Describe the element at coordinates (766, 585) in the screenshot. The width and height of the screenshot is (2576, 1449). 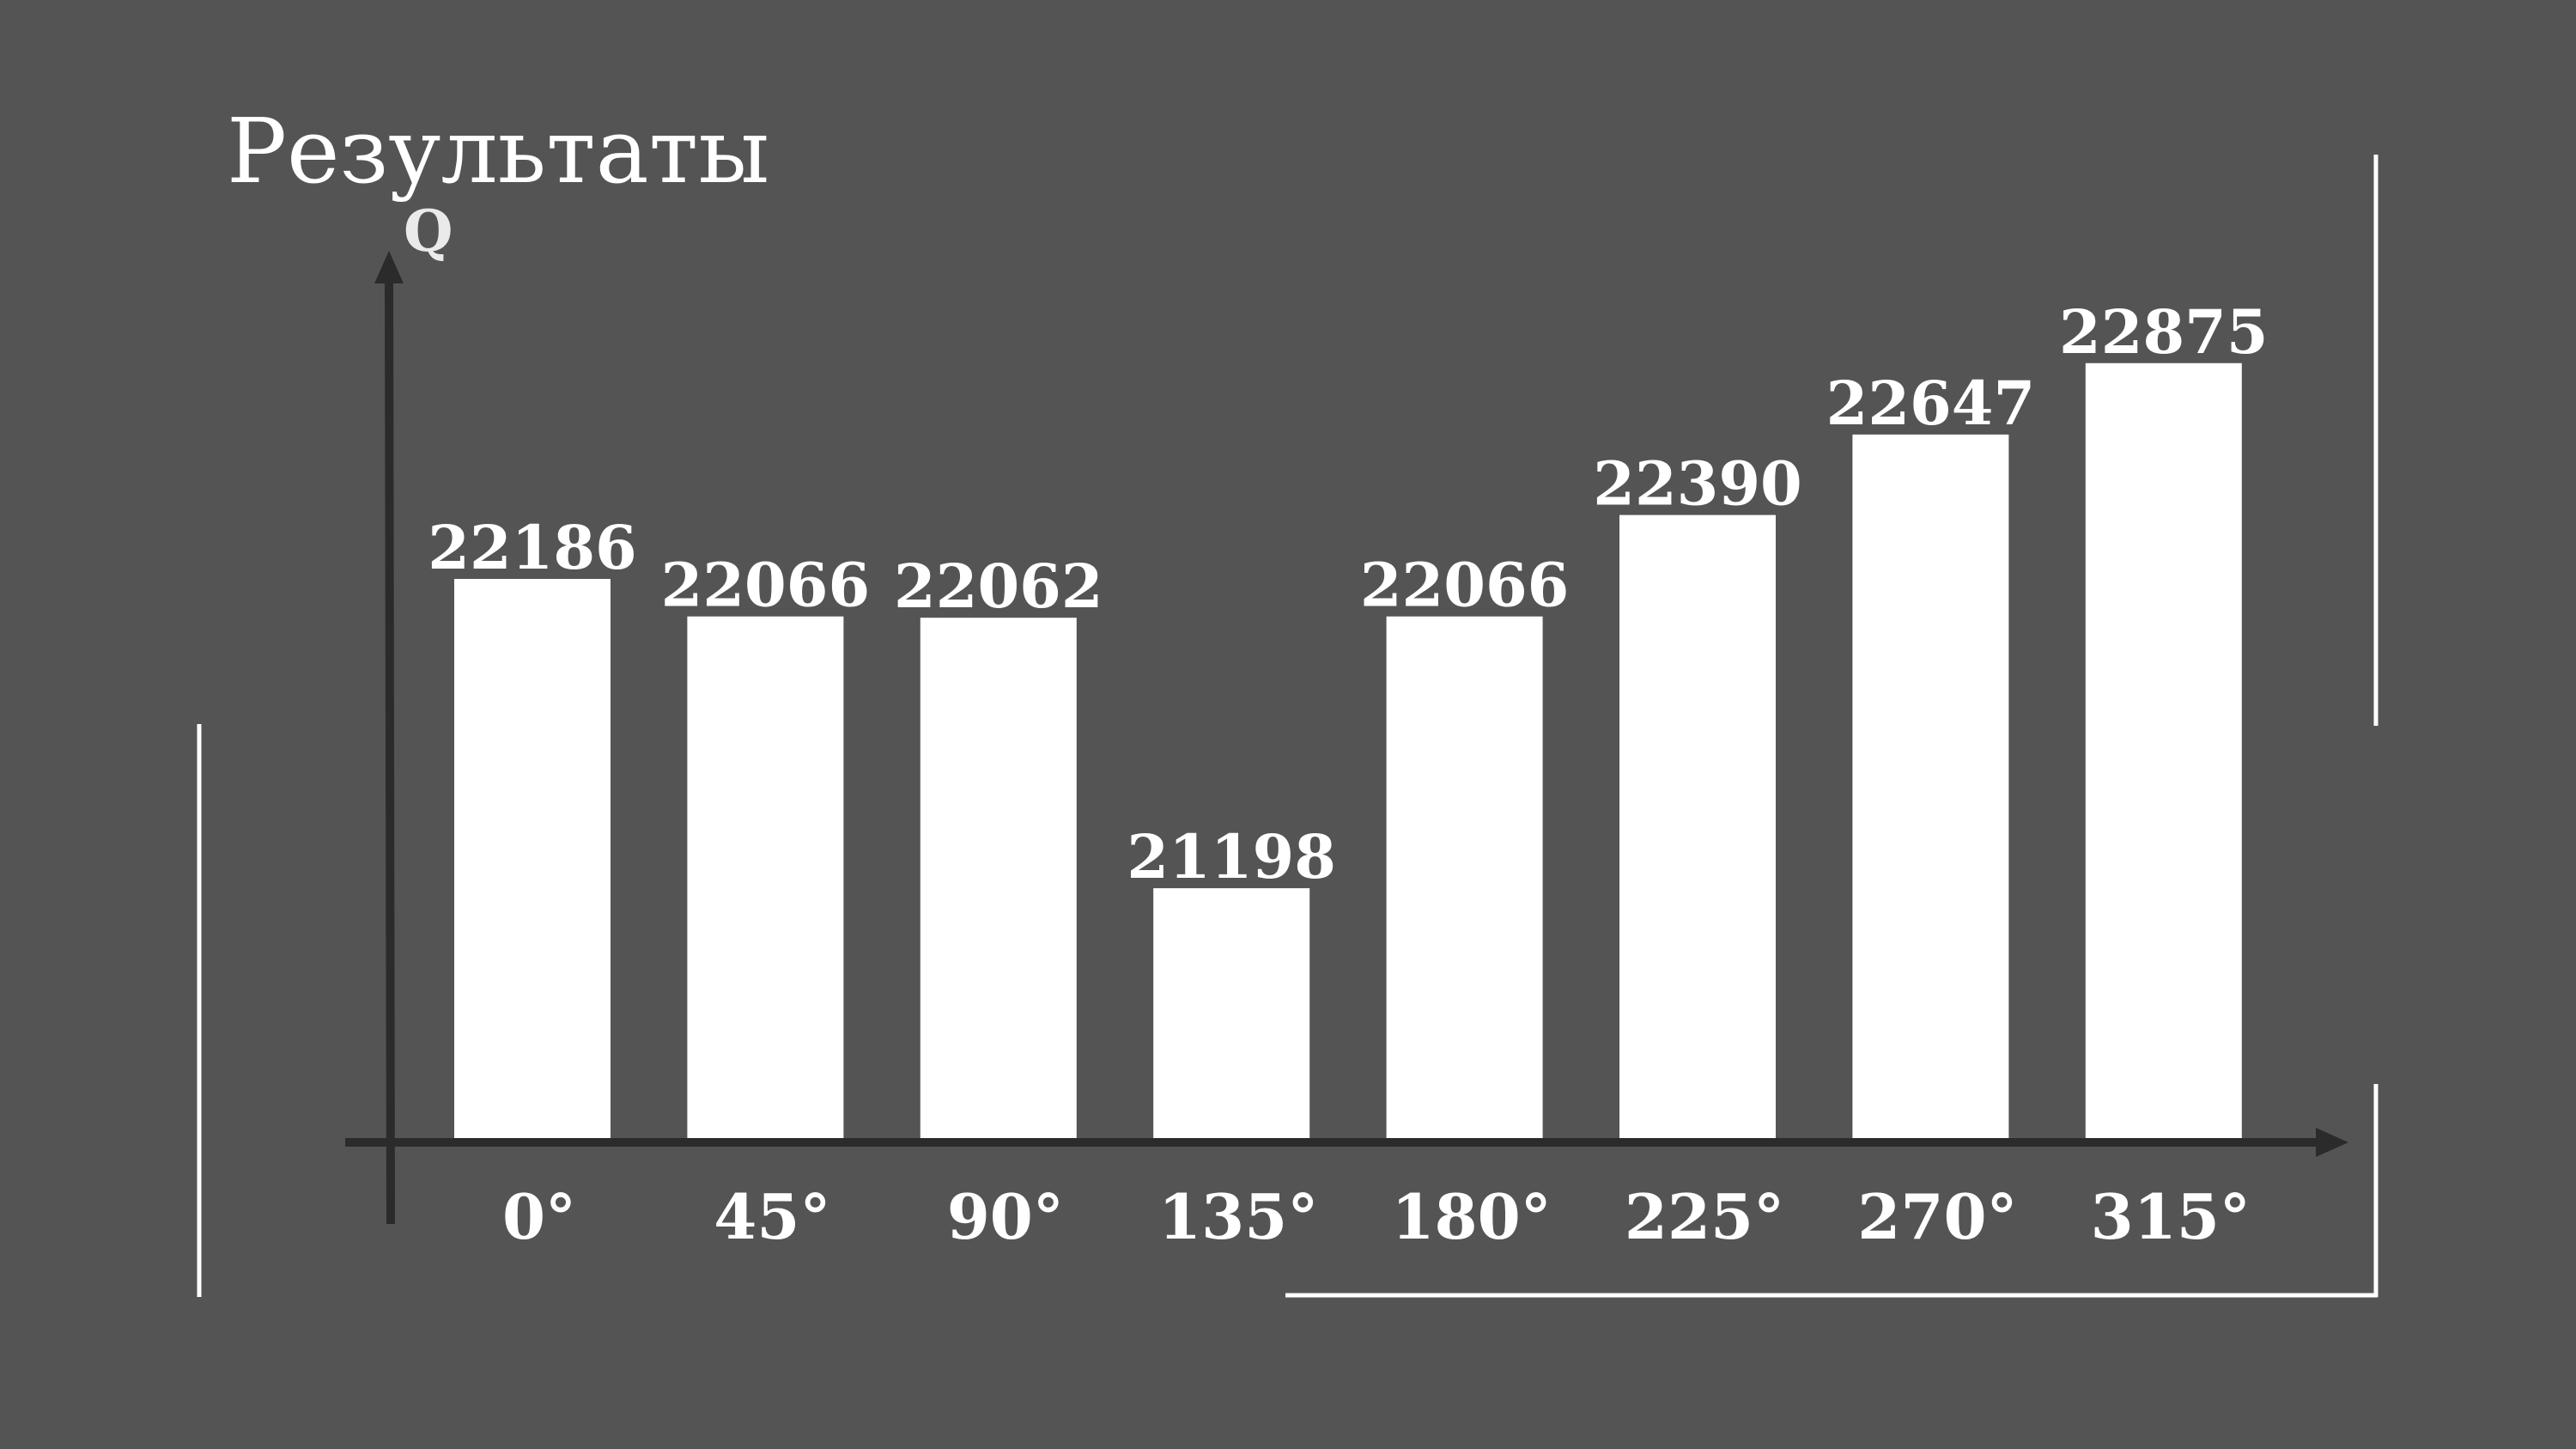
I see `value-label-1: 22066` at that location.